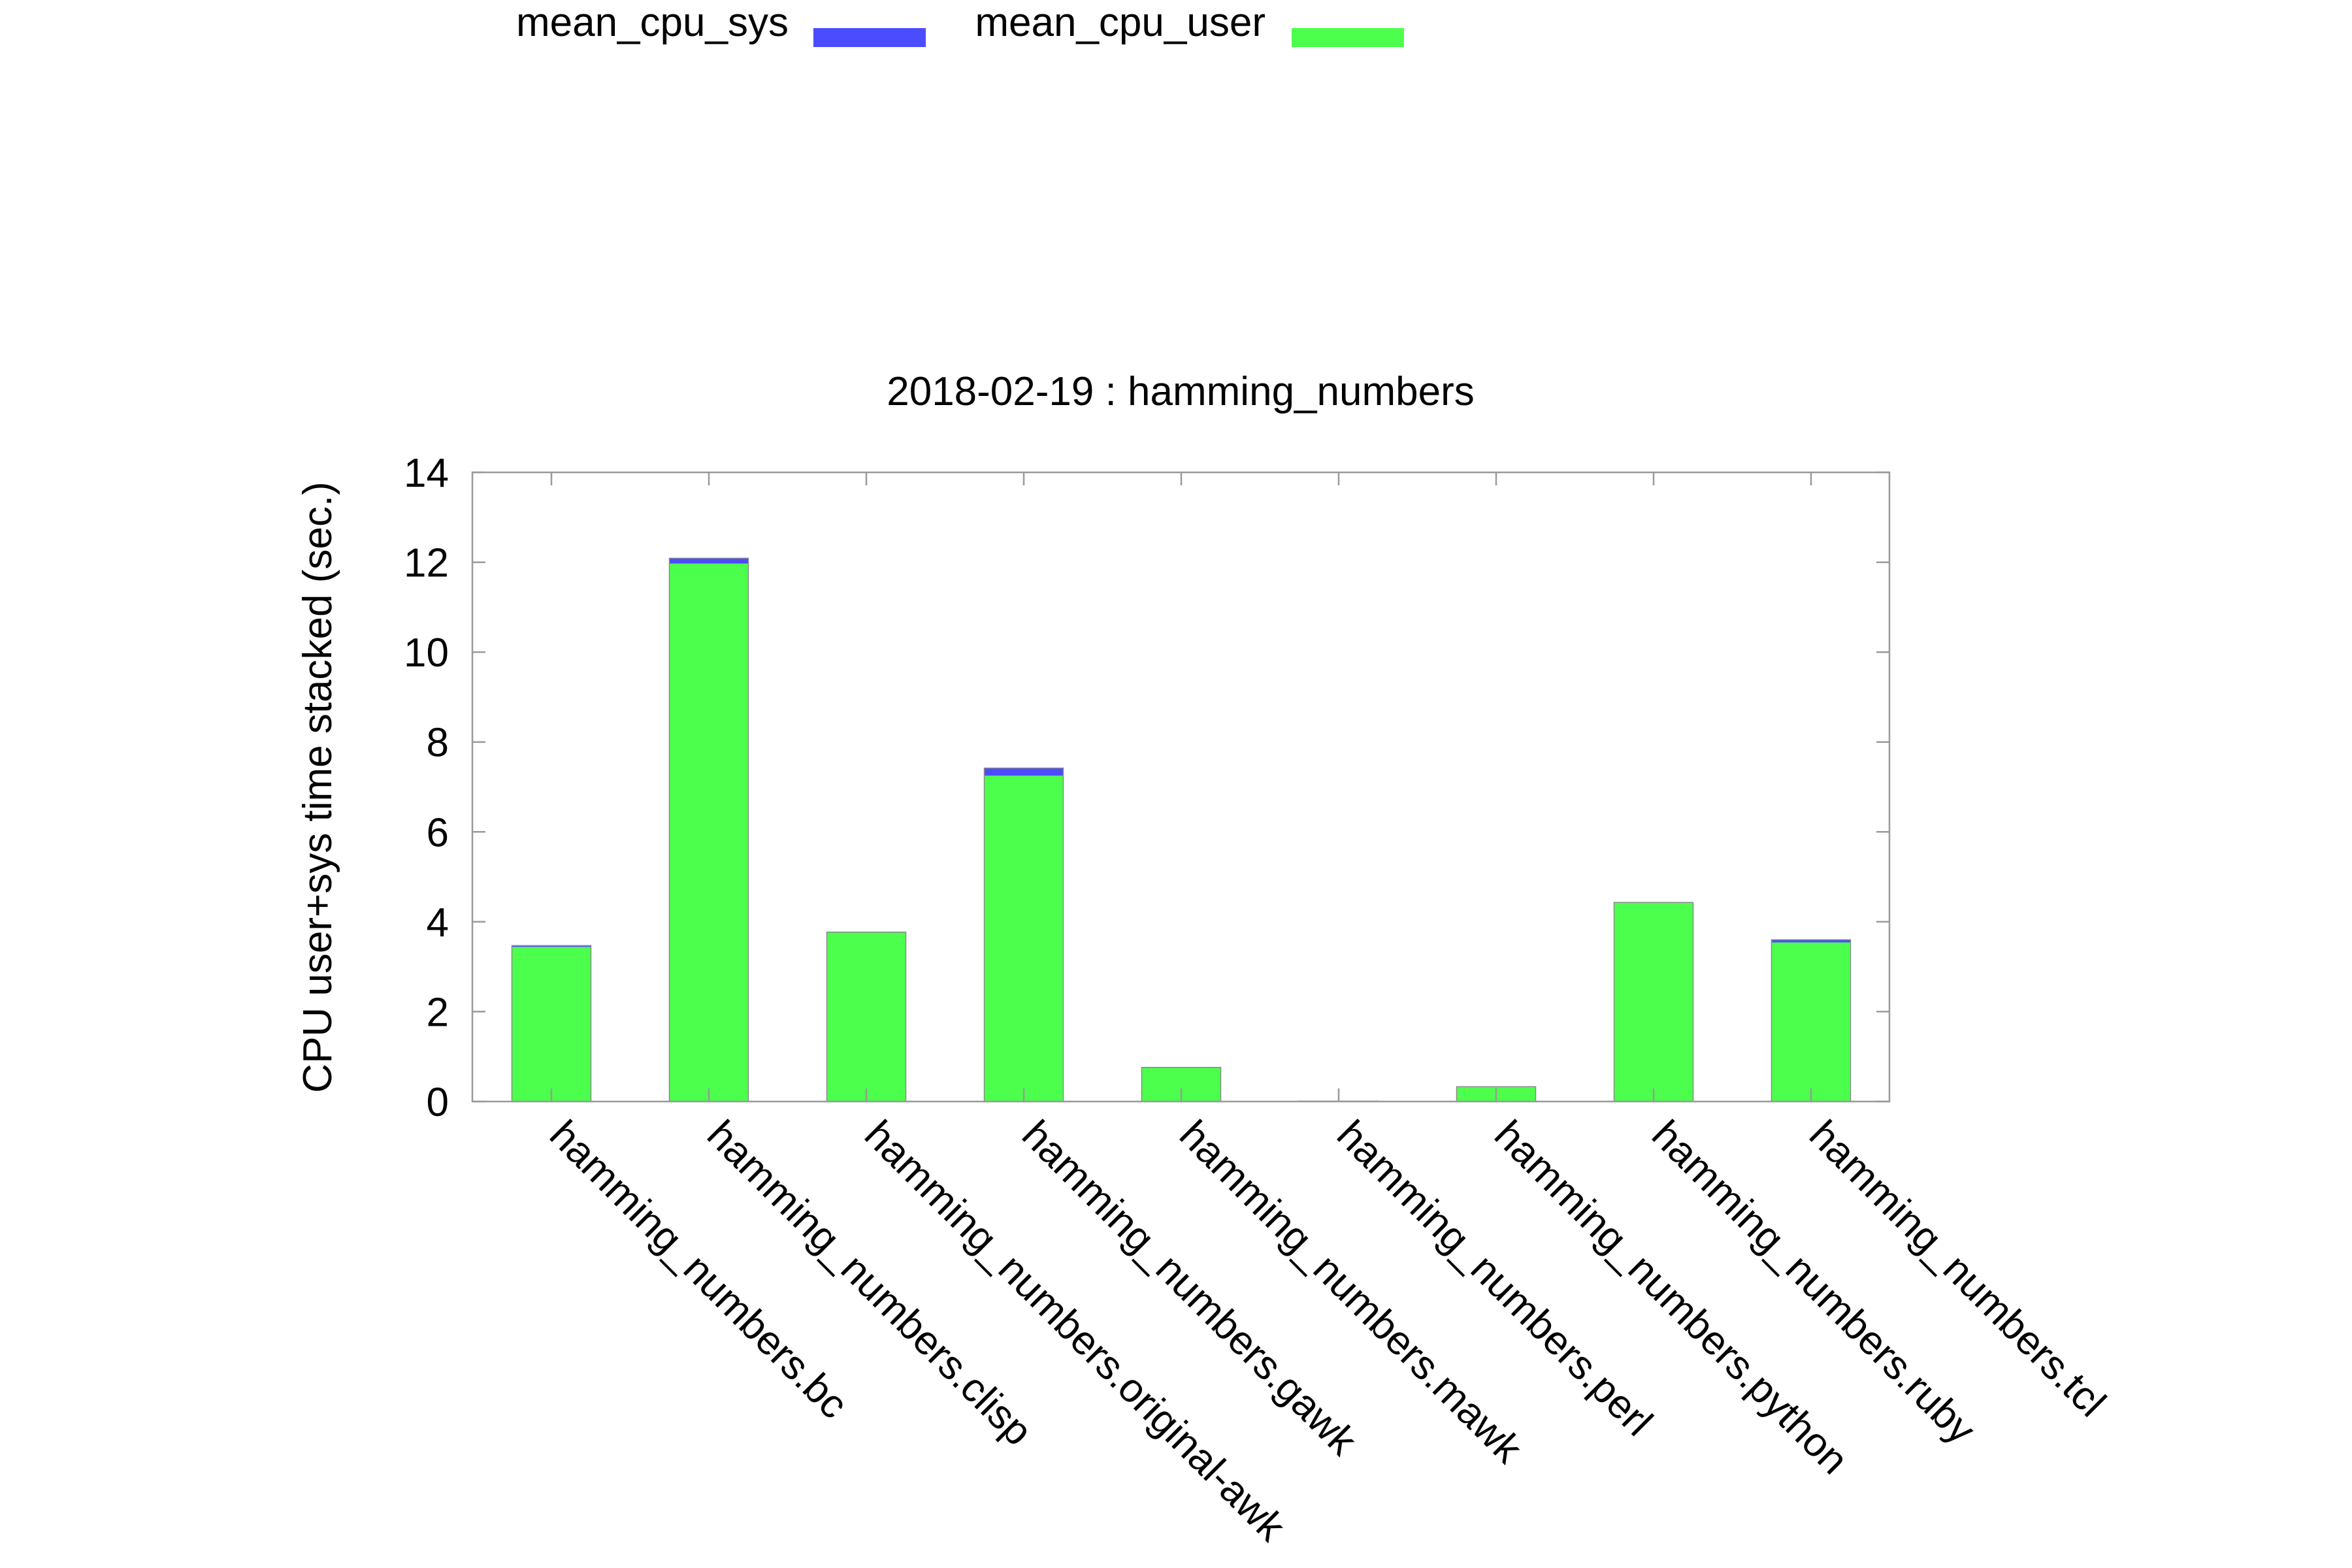  I want to click on legend-swatch-mean-cpu-sys, so click(869, 37).